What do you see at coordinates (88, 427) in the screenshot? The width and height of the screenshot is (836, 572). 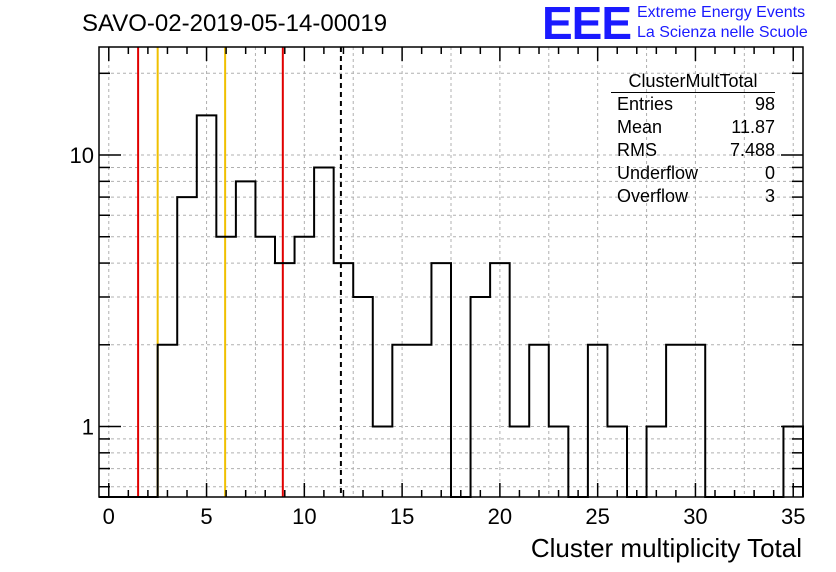 I see `y-tick-label: 1` at bounding box center [88, 427].